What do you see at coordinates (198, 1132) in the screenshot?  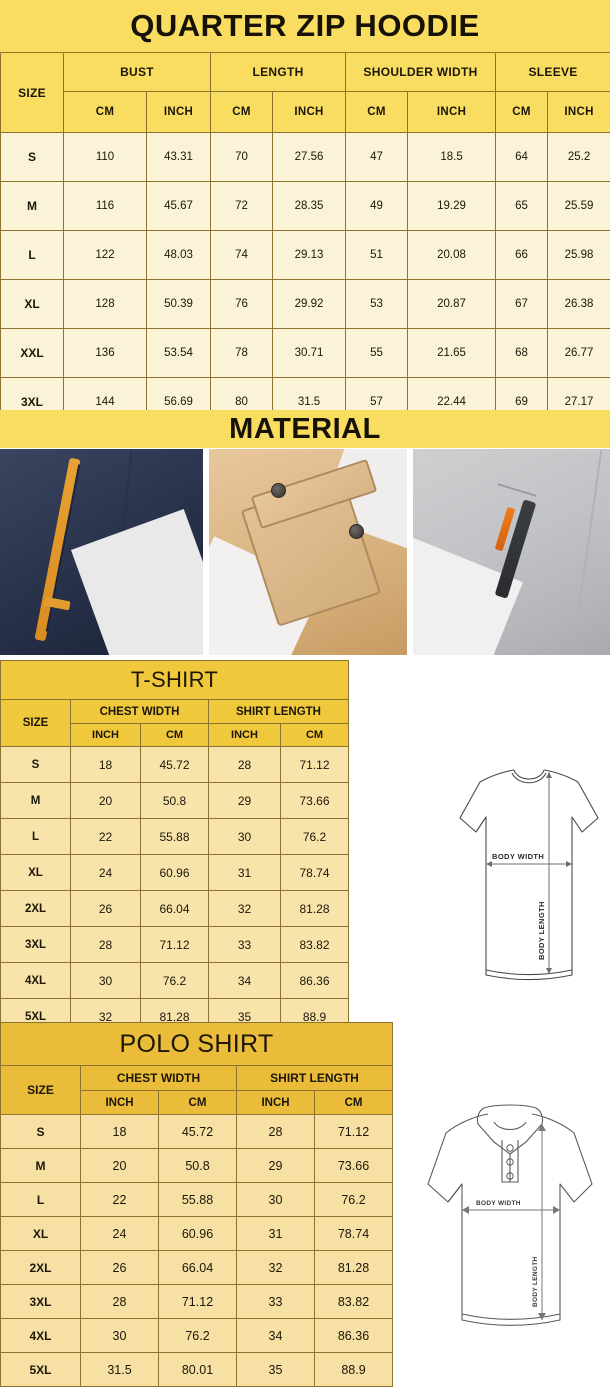 I see `polo-cell-chest-cm: 45.72` at bounding box center [198, 1132].